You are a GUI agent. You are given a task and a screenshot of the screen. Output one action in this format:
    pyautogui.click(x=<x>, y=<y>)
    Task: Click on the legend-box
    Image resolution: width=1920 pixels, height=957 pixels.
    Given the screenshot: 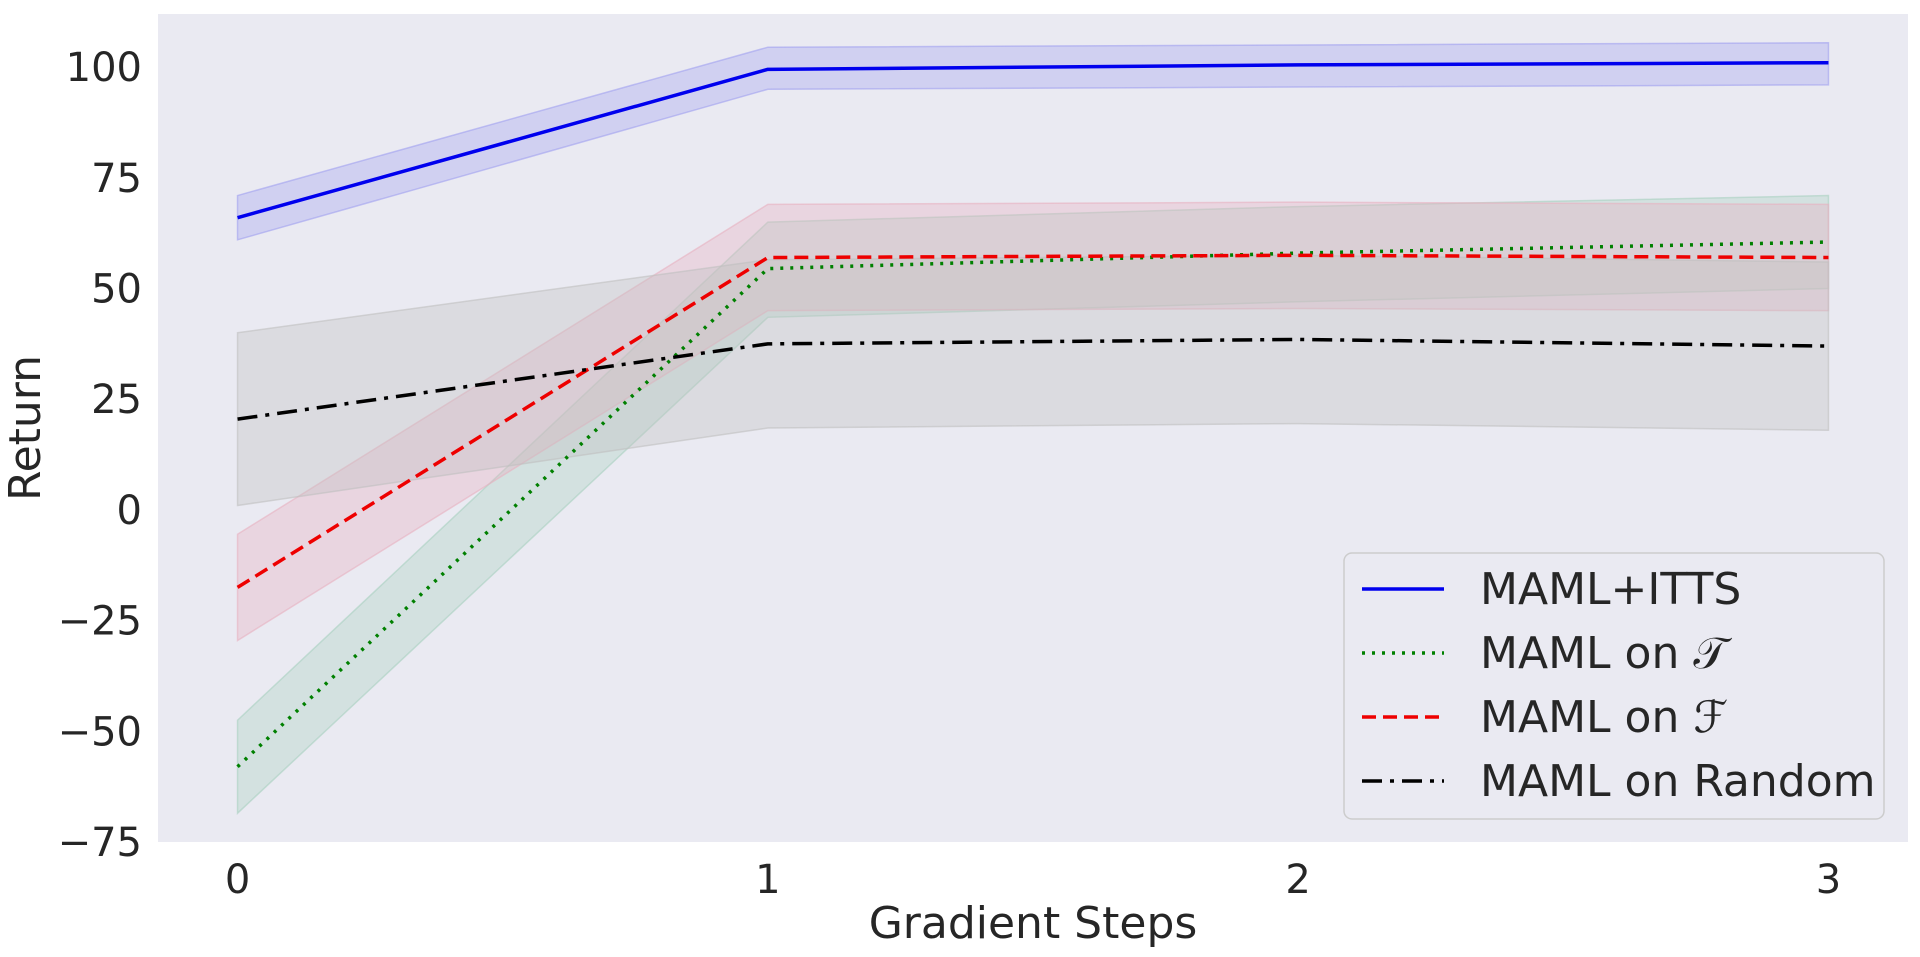 What is the action you would take?
    pyautogui.click(x=1614, y=686)
    